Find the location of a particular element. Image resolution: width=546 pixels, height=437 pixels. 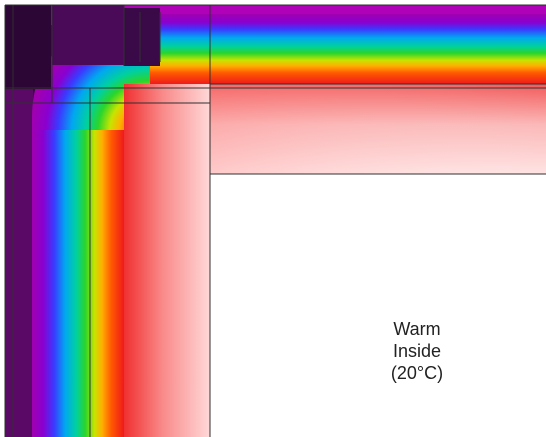

left-isotherm-bands is located at coordinates (78, 283).